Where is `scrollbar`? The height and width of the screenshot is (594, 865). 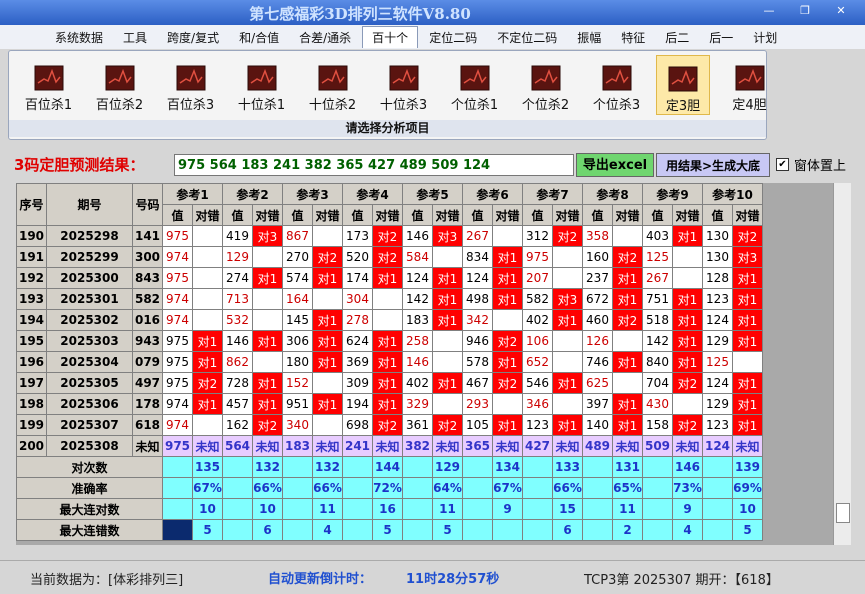
scrollbar is located at coordinates (842, 364).